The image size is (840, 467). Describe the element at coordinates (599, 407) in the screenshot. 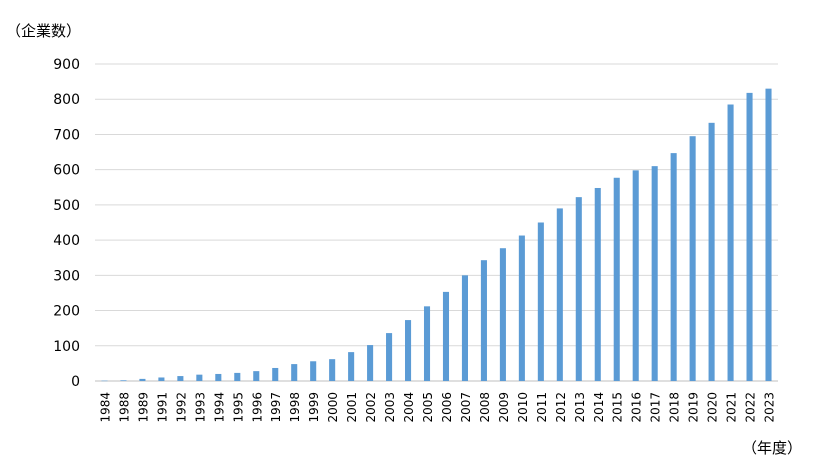

I see `x-tick-label: 2014` at that location.